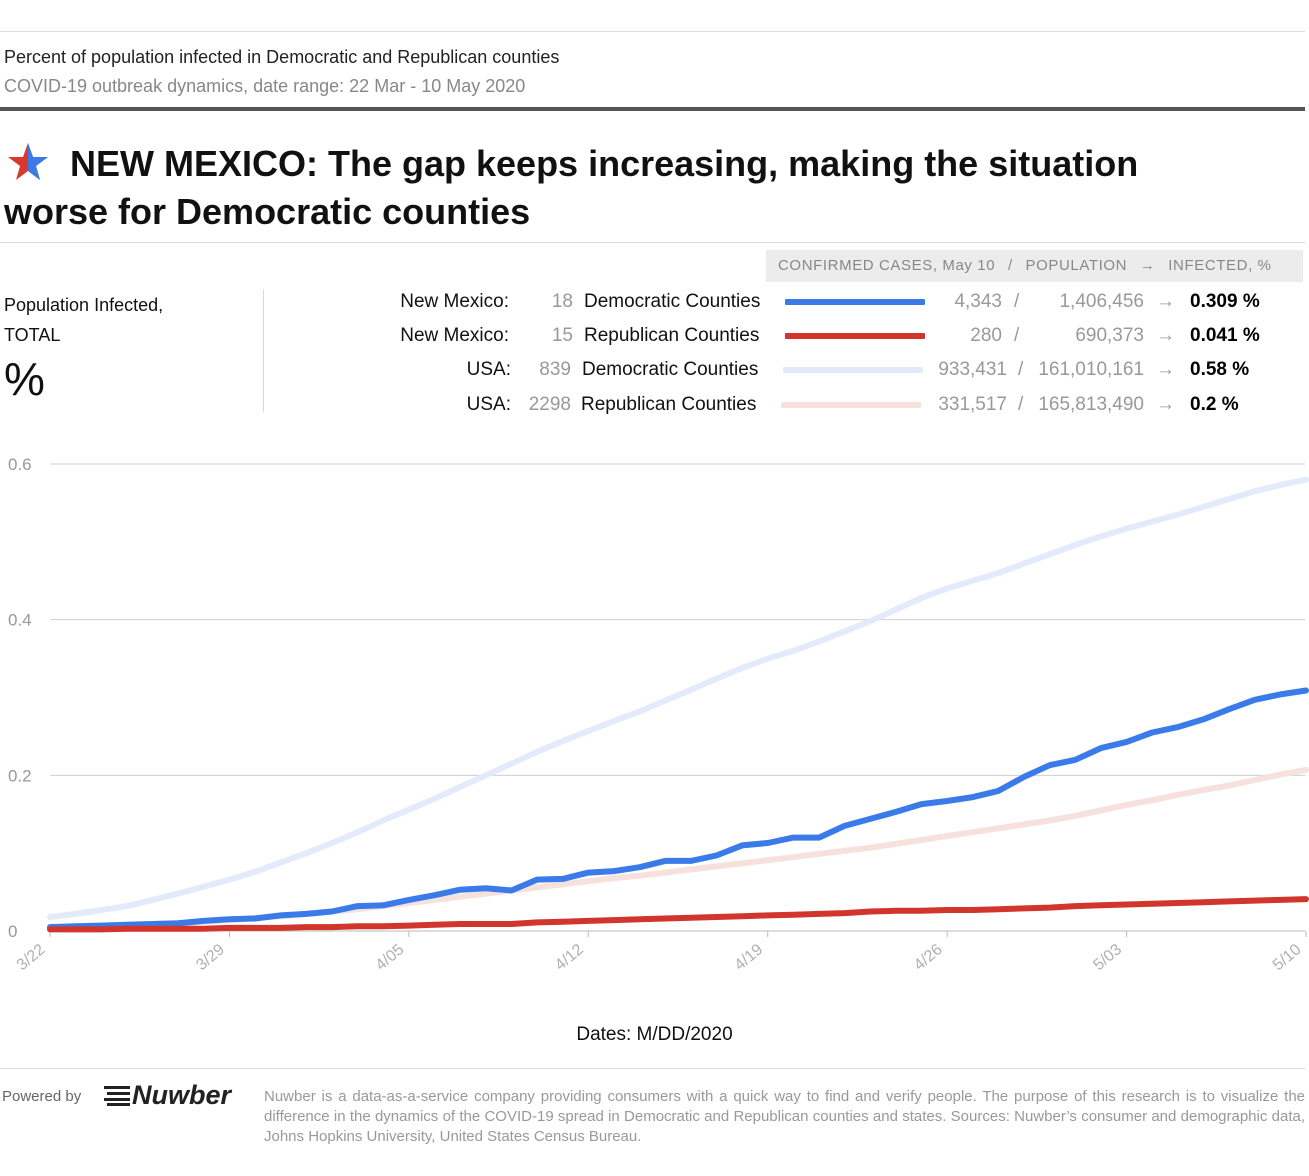  Describe the element at coordinates (1147, 265) in the screenshot. I see `legend-header-arrow: →` at that location.